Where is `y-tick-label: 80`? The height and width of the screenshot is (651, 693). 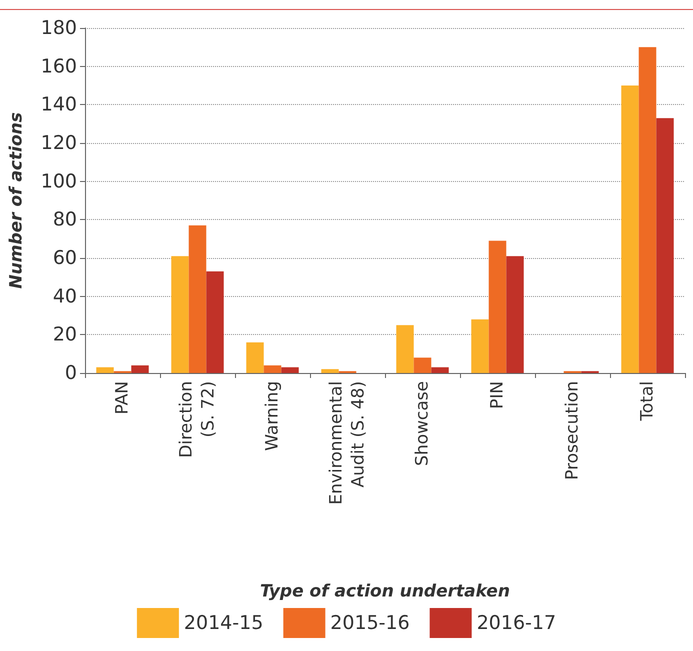 y-tick-label: 80 is located at coordinates (64, 219).